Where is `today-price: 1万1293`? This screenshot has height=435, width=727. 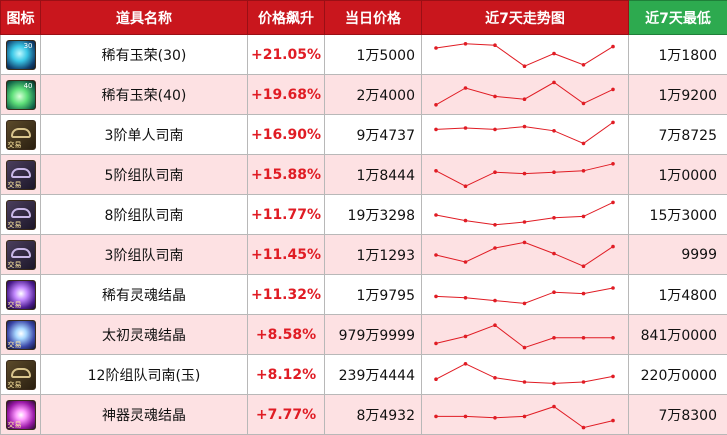 today-price: 1万1293 is located at coordinates (373, 255).